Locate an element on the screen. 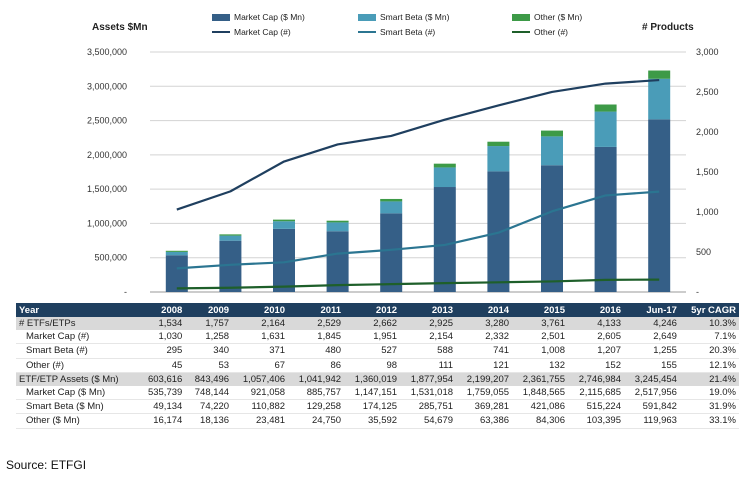 The image size is (746, 478). table-cell: 295 is located at coordinates (162, 351).